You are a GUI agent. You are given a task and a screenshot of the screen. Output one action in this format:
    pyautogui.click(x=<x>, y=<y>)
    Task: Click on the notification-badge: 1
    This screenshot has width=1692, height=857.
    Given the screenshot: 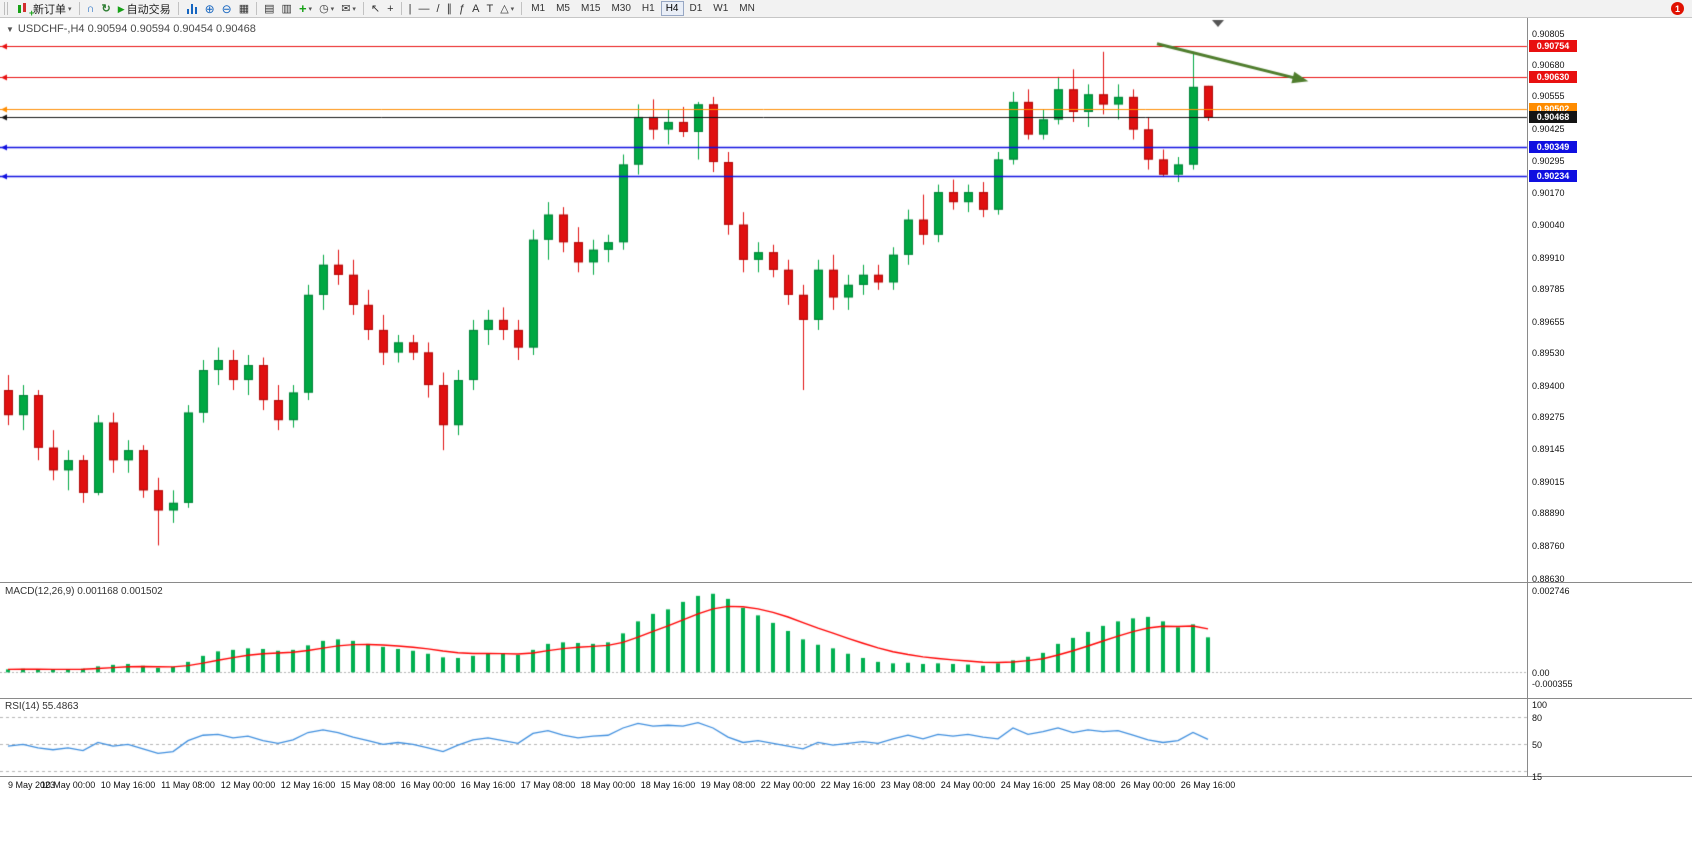 What is the action you would take?
    pyautogui.click(x=1677, y=8)
    